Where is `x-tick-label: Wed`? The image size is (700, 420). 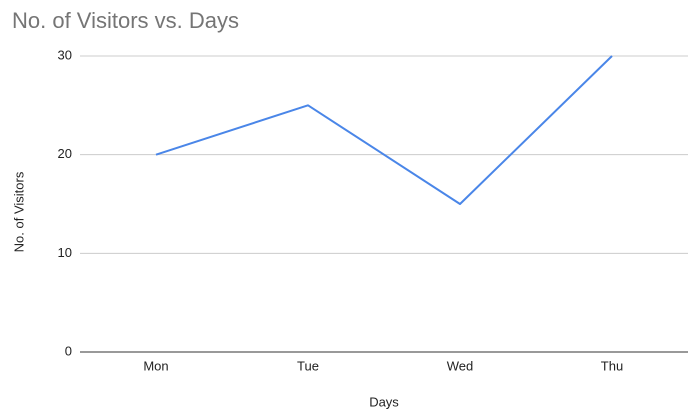
x-tick-label: Wed is located at coordinates (460, 365).